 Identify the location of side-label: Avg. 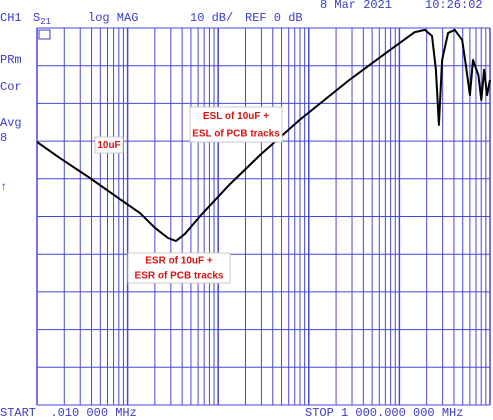
(11, 123).